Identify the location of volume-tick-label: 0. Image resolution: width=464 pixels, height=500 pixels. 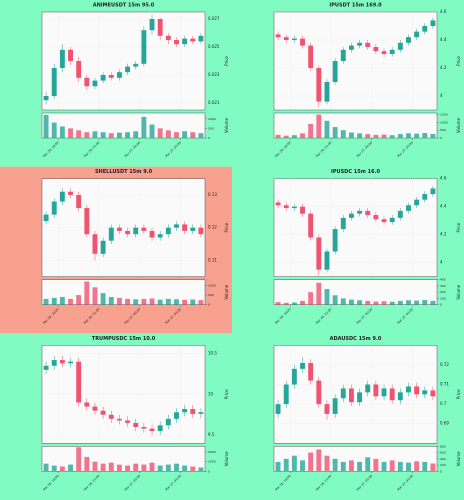
(209, 305).